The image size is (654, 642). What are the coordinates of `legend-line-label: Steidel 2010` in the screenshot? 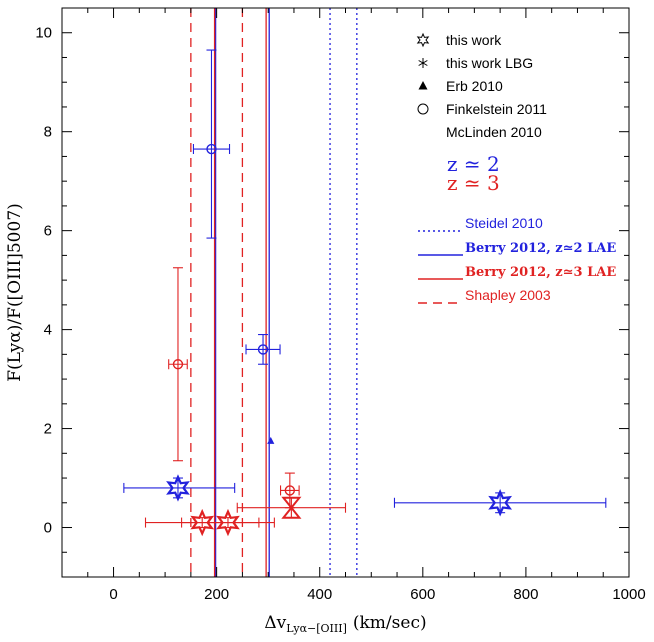 It's located at (504, 223).